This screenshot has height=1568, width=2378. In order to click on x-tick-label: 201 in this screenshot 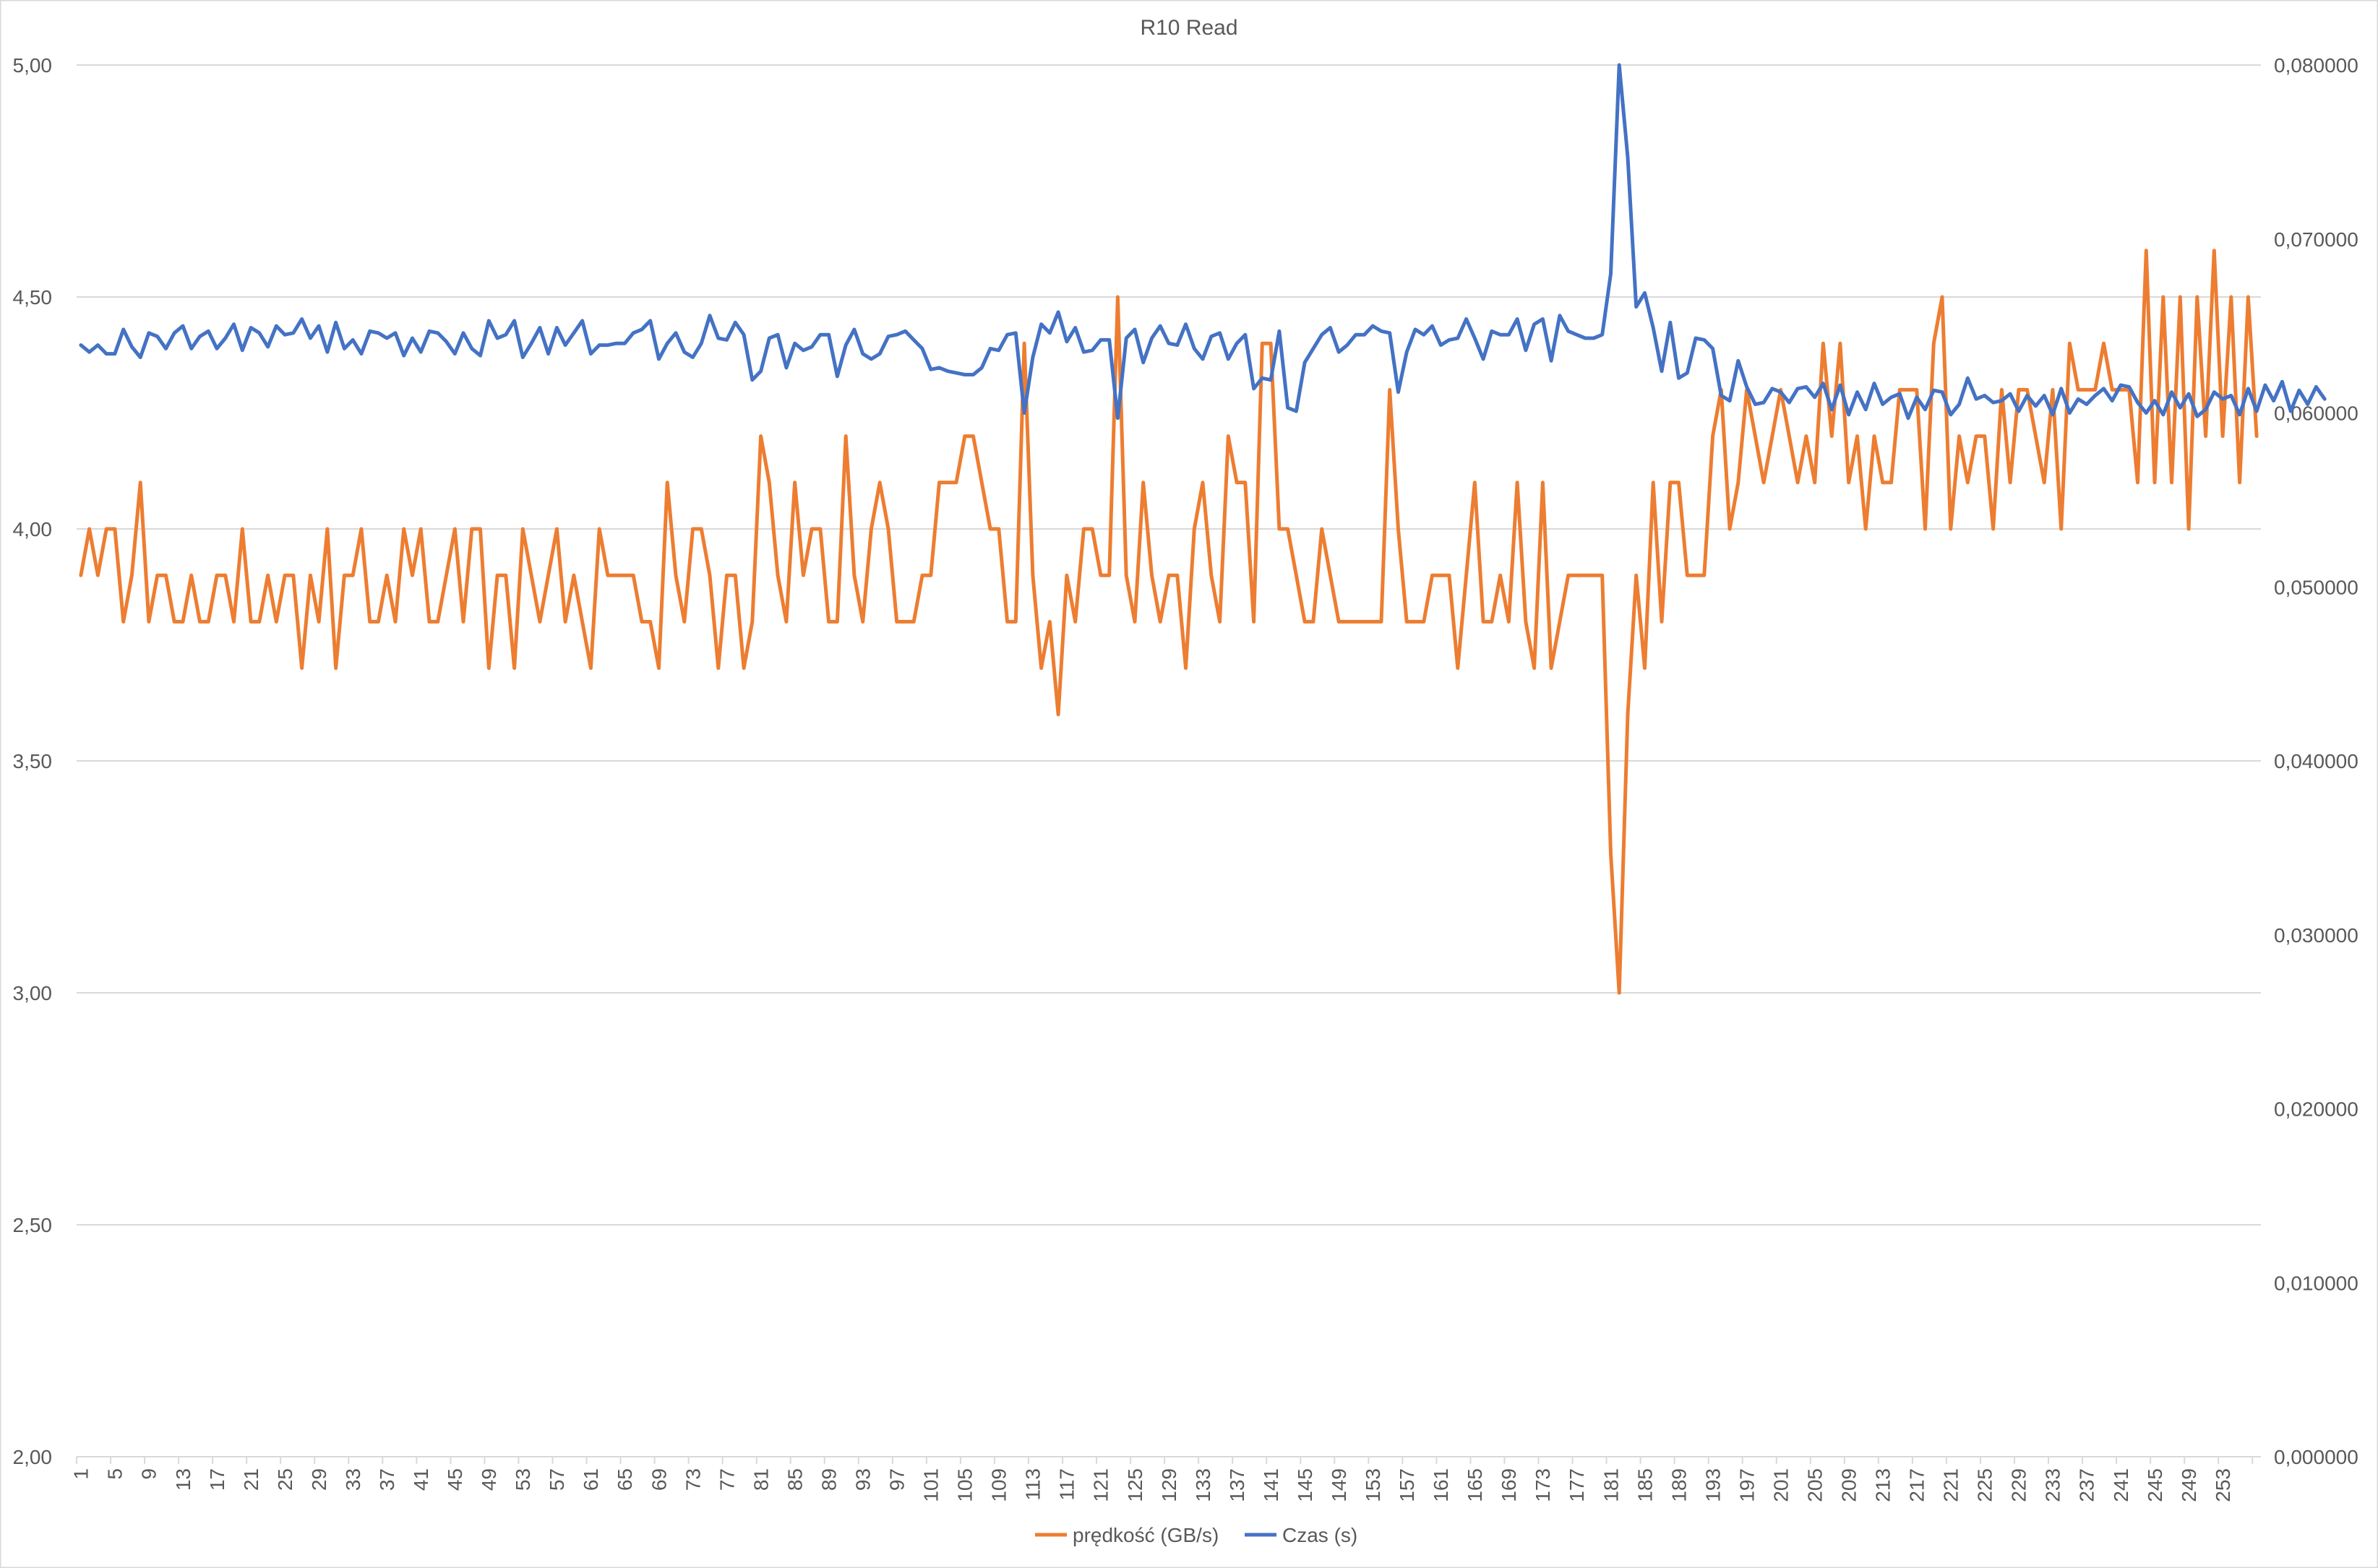, I will do `click(1781, 1485)`.